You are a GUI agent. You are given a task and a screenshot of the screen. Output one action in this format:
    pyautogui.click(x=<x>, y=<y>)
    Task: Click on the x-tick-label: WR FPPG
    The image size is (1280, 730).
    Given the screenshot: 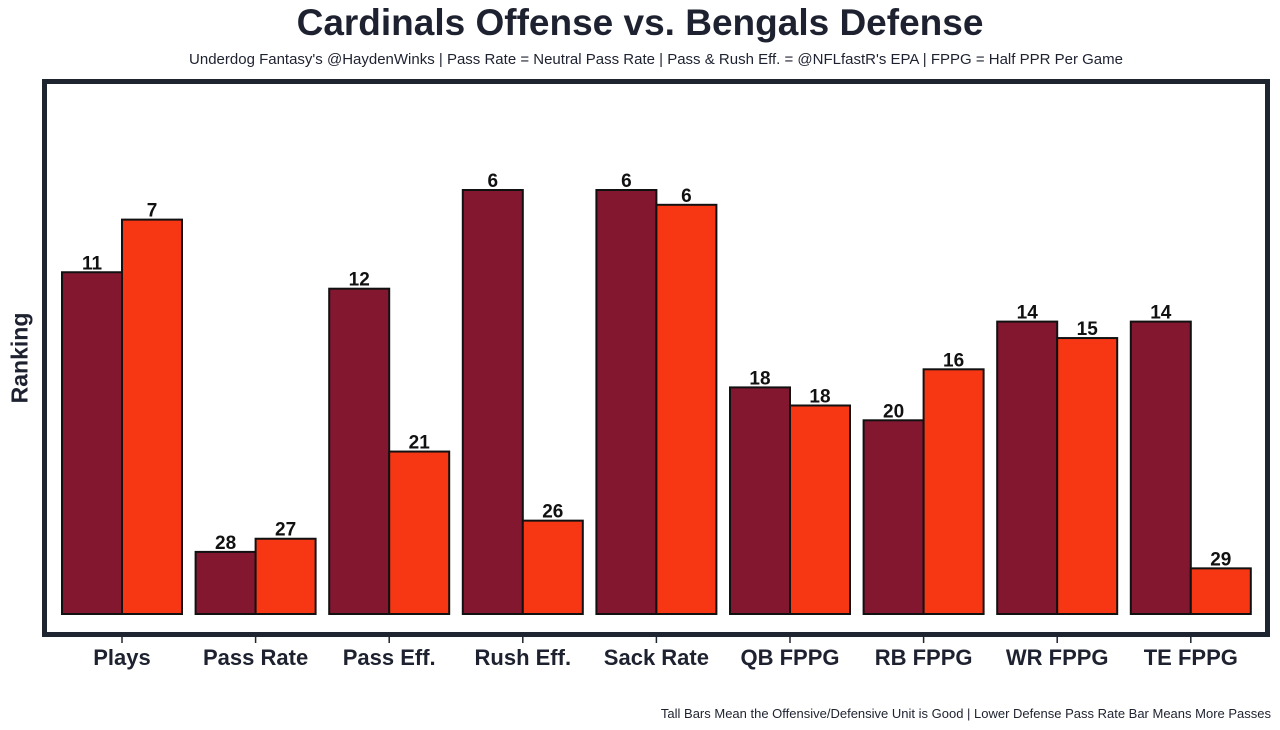 What is the action you would take?
    pyautogui.click(x=1057, y=657)
    